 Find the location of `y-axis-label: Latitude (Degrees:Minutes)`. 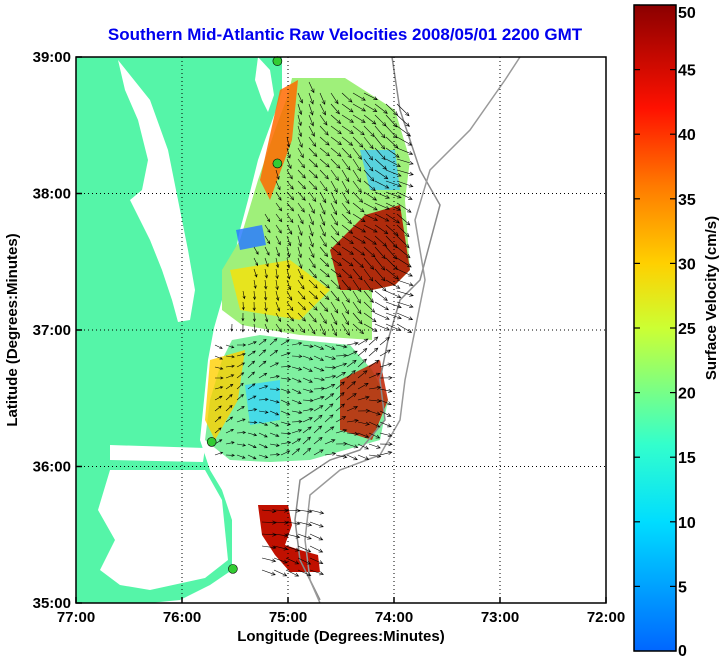

y-axis-label: Latitude (Degrees:Minutes) is located at coordinates (12, 329).